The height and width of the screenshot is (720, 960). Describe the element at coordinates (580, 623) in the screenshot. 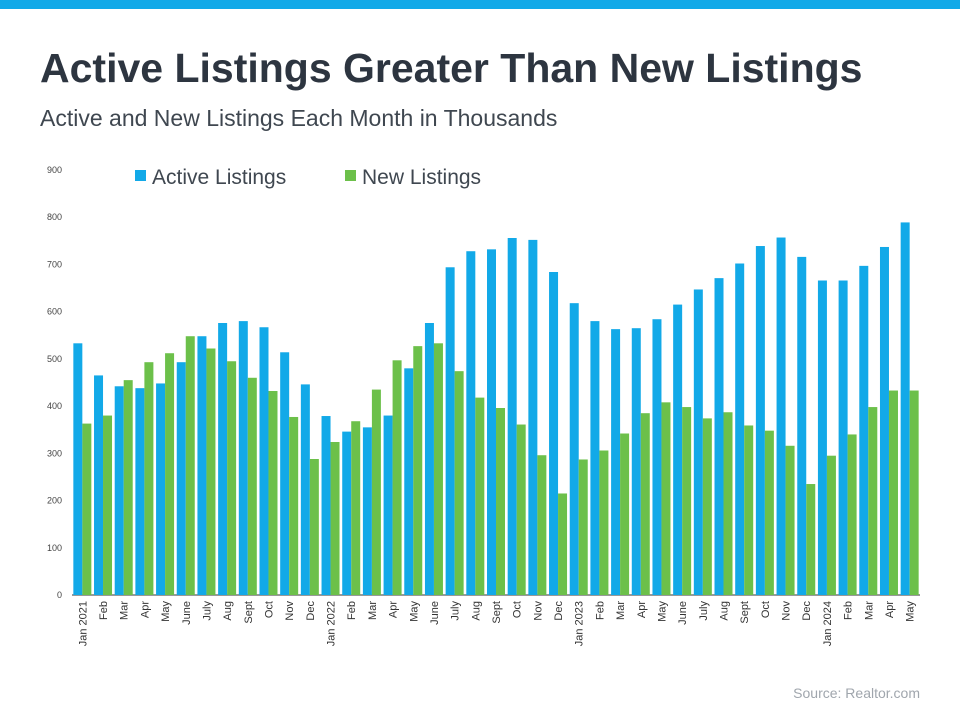

I see `x-tick-label: Jan 2023` at that location.